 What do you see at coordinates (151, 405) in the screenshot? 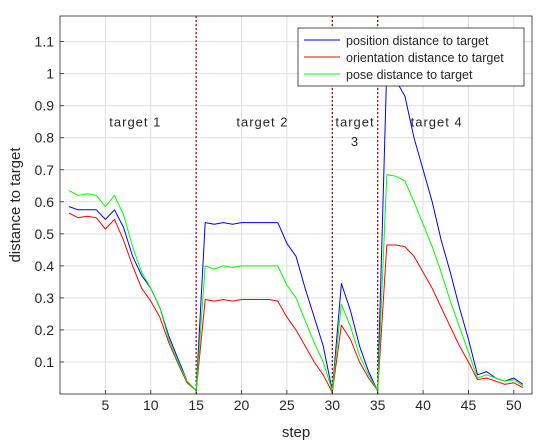
I see `x-tick-label: 10` at bounding box center [151, 405].